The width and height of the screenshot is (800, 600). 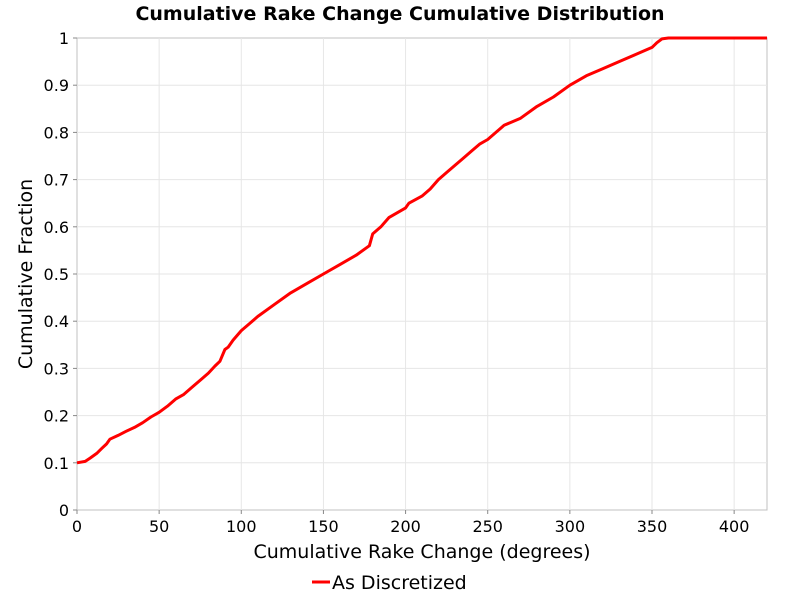 What do you see at coordinates (241, 526) in the screenshot?
I see `x-tick-label: 100` at bounding box center [241, 526].